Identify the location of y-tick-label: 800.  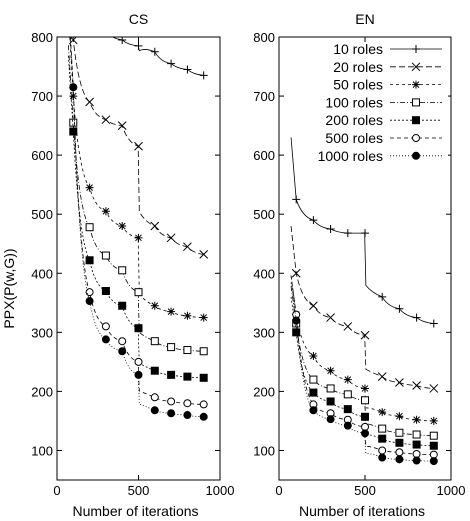
(42, 37).